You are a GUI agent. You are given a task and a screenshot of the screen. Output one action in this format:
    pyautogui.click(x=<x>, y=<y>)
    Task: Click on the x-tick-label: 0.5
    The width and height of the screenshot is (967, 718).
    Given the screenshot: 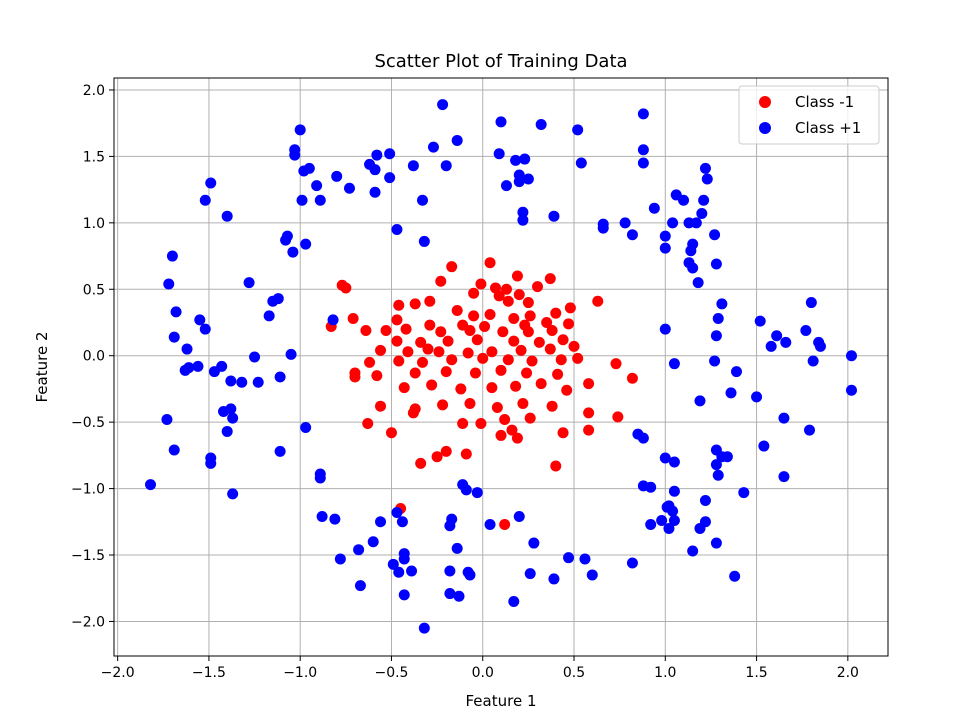 What is the action you would take?
    pyautogui.click(x=574, y=673)
    